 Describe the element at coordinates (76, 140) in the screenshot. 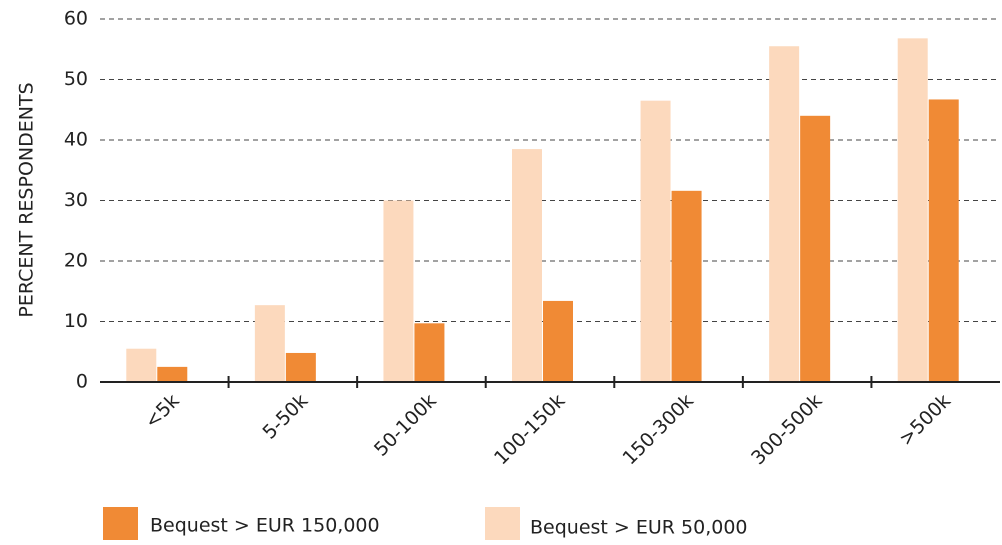

I see `y-tick-label: 40` at that location.